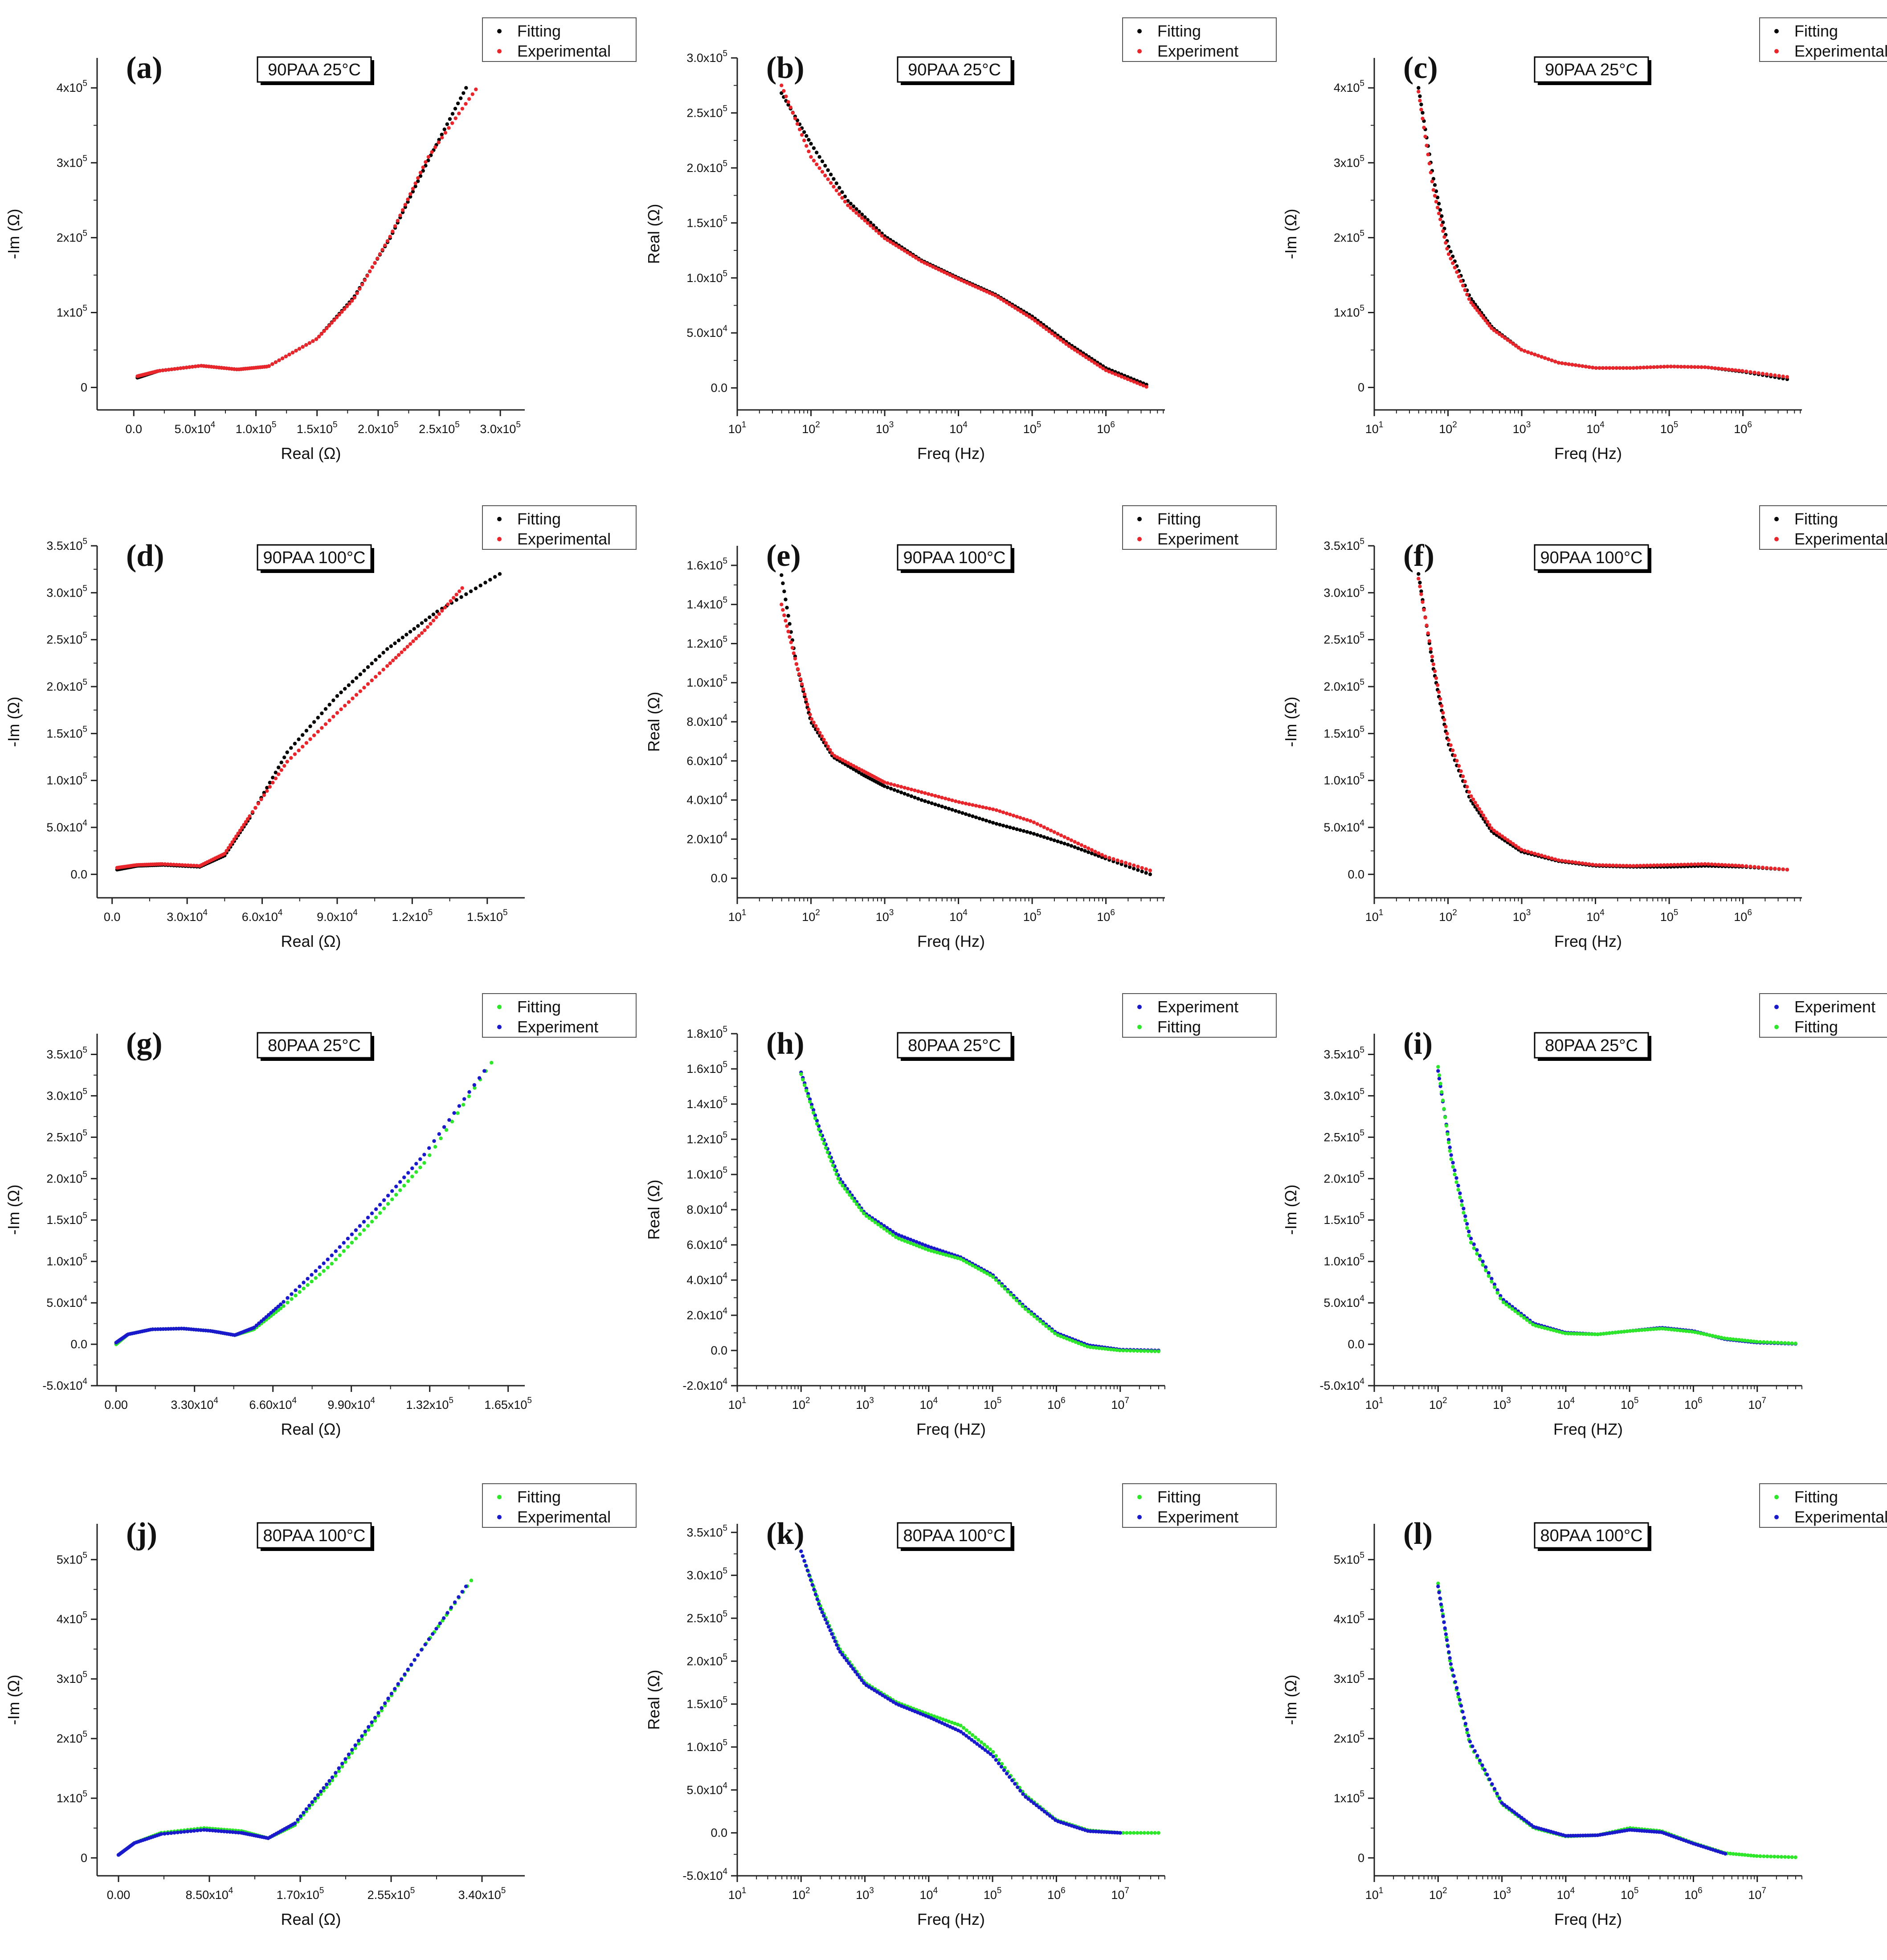 This screenshot has width=1887, height=1960. Describe the element at coordinates (1743, 916) in the screenshot. I see `x-tick-label: 10⁶` at that location.